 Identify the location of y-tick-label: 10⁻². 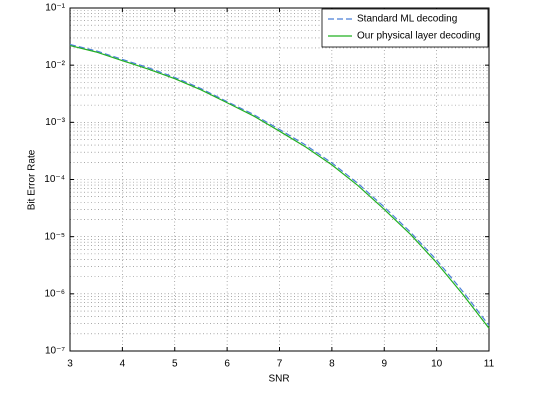
(55, 65).